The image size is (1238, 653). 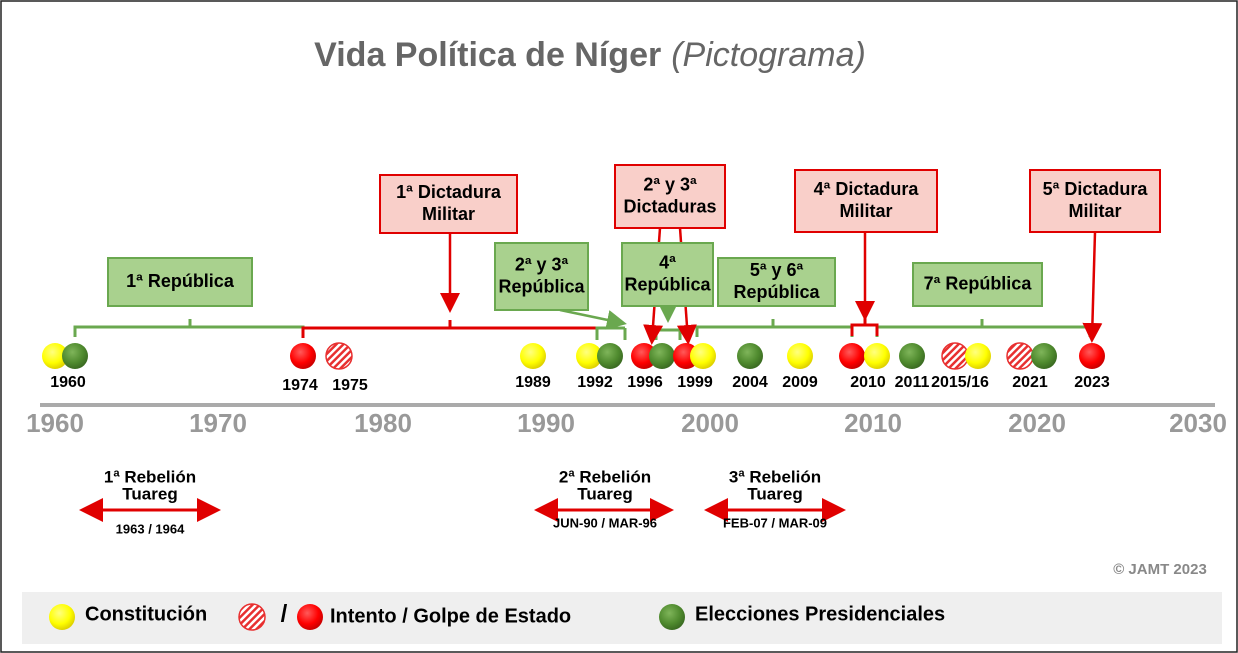 I want to click on period-label: 5ª y 6ª, so click(x=777, y=270).